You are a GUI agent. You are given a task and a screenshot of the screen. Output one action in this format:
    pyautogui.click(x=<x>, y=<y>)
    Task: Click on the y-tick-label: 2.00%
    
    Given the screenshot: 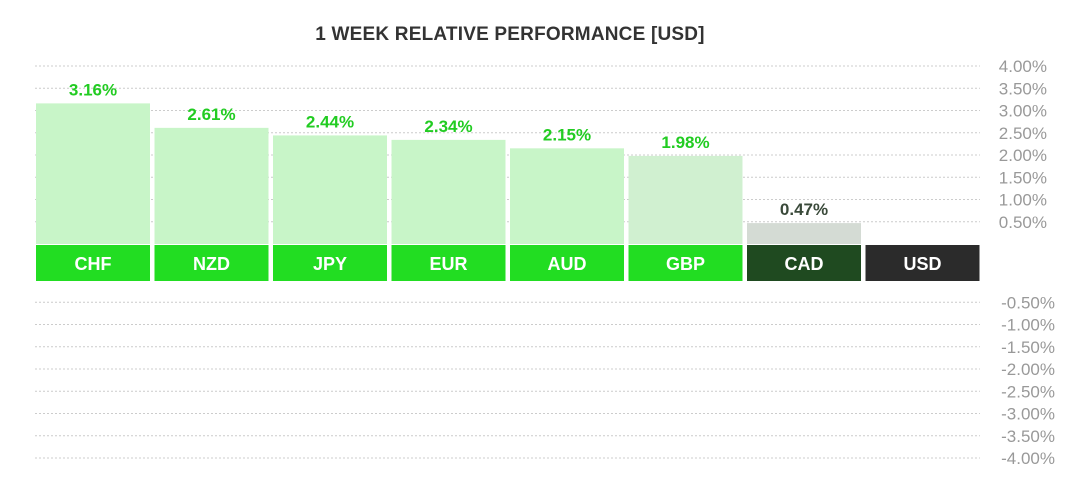 What is the action you would take?
    pyautogui.click(x=1023, y=155)
    